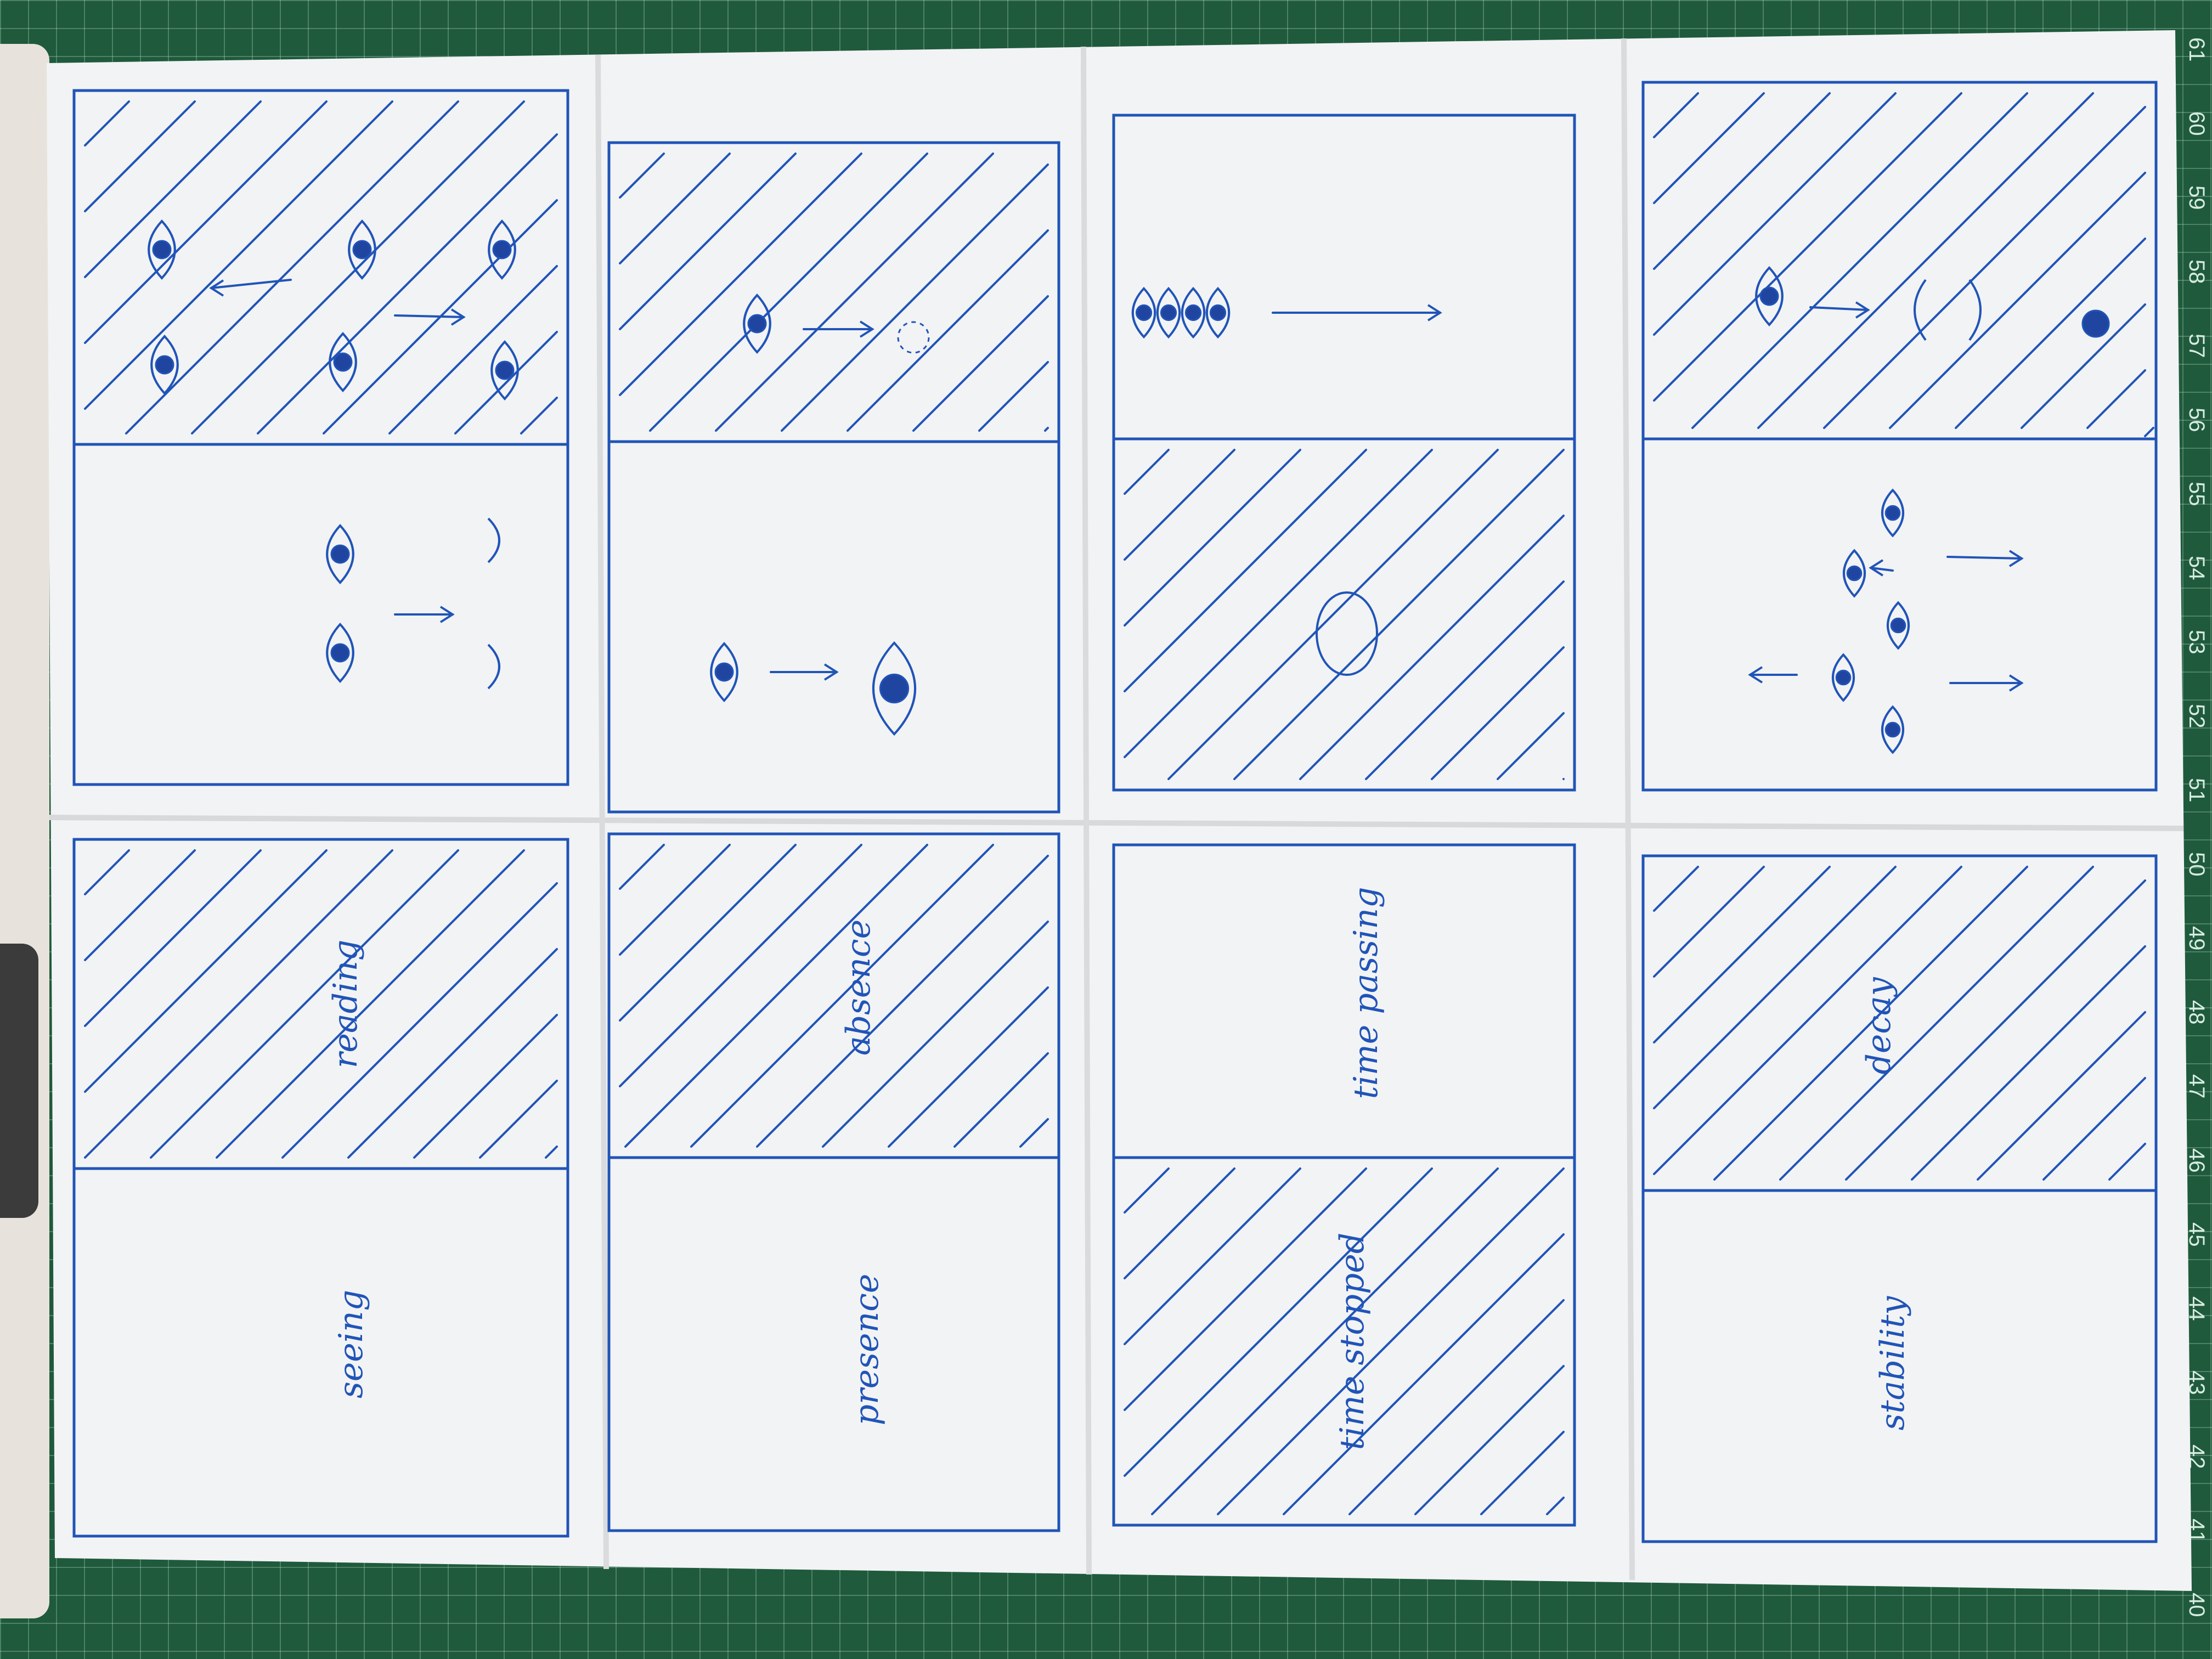 This screenshot has height=1659, width=2212. I want to click on ruler-number: 40, so click(2197, 1604).